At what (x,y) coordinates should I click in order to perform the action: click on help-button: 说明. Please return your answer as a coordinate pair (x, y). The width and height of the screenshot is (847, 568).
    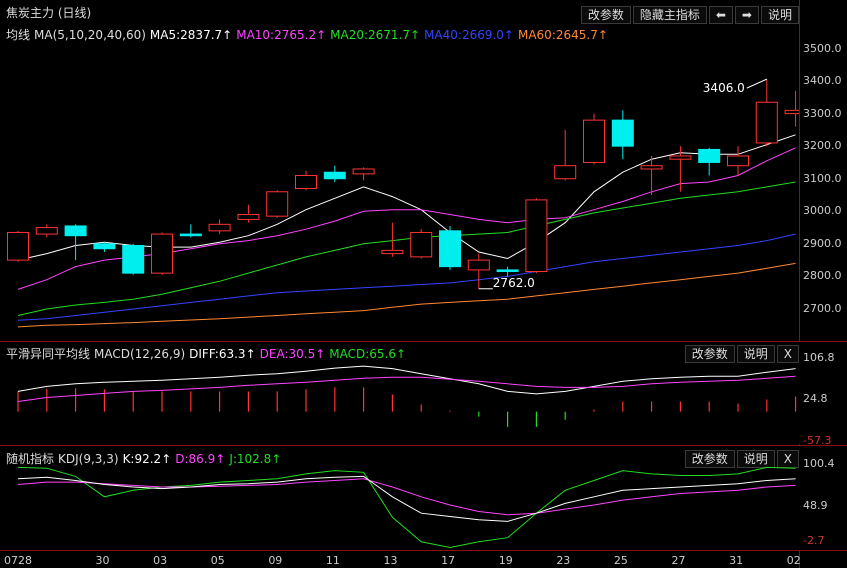
    Looking at the image, I should click on (779, 15).